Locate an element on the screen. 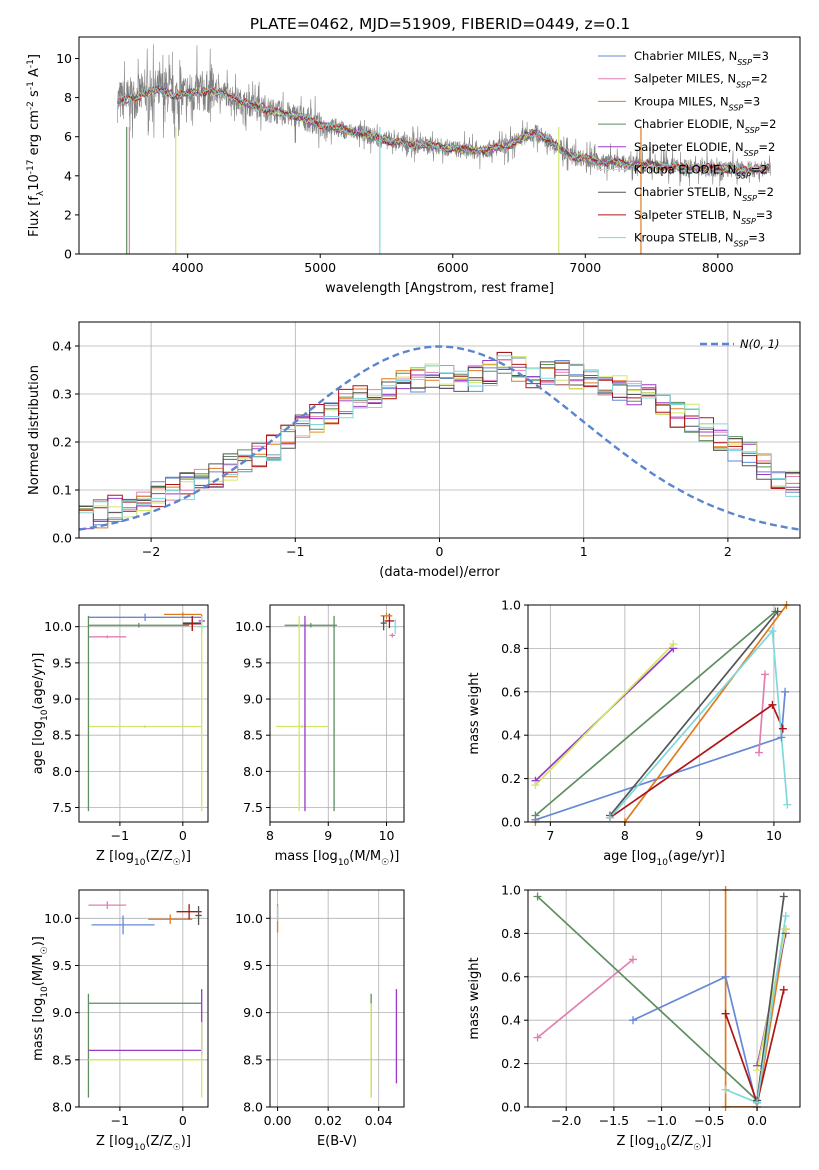 This screenshot has height=1170, width=819. legend-label-chabrier-elodie: Chabrier ELODIE, NSSP=2 is located at coordinates (705, 126).